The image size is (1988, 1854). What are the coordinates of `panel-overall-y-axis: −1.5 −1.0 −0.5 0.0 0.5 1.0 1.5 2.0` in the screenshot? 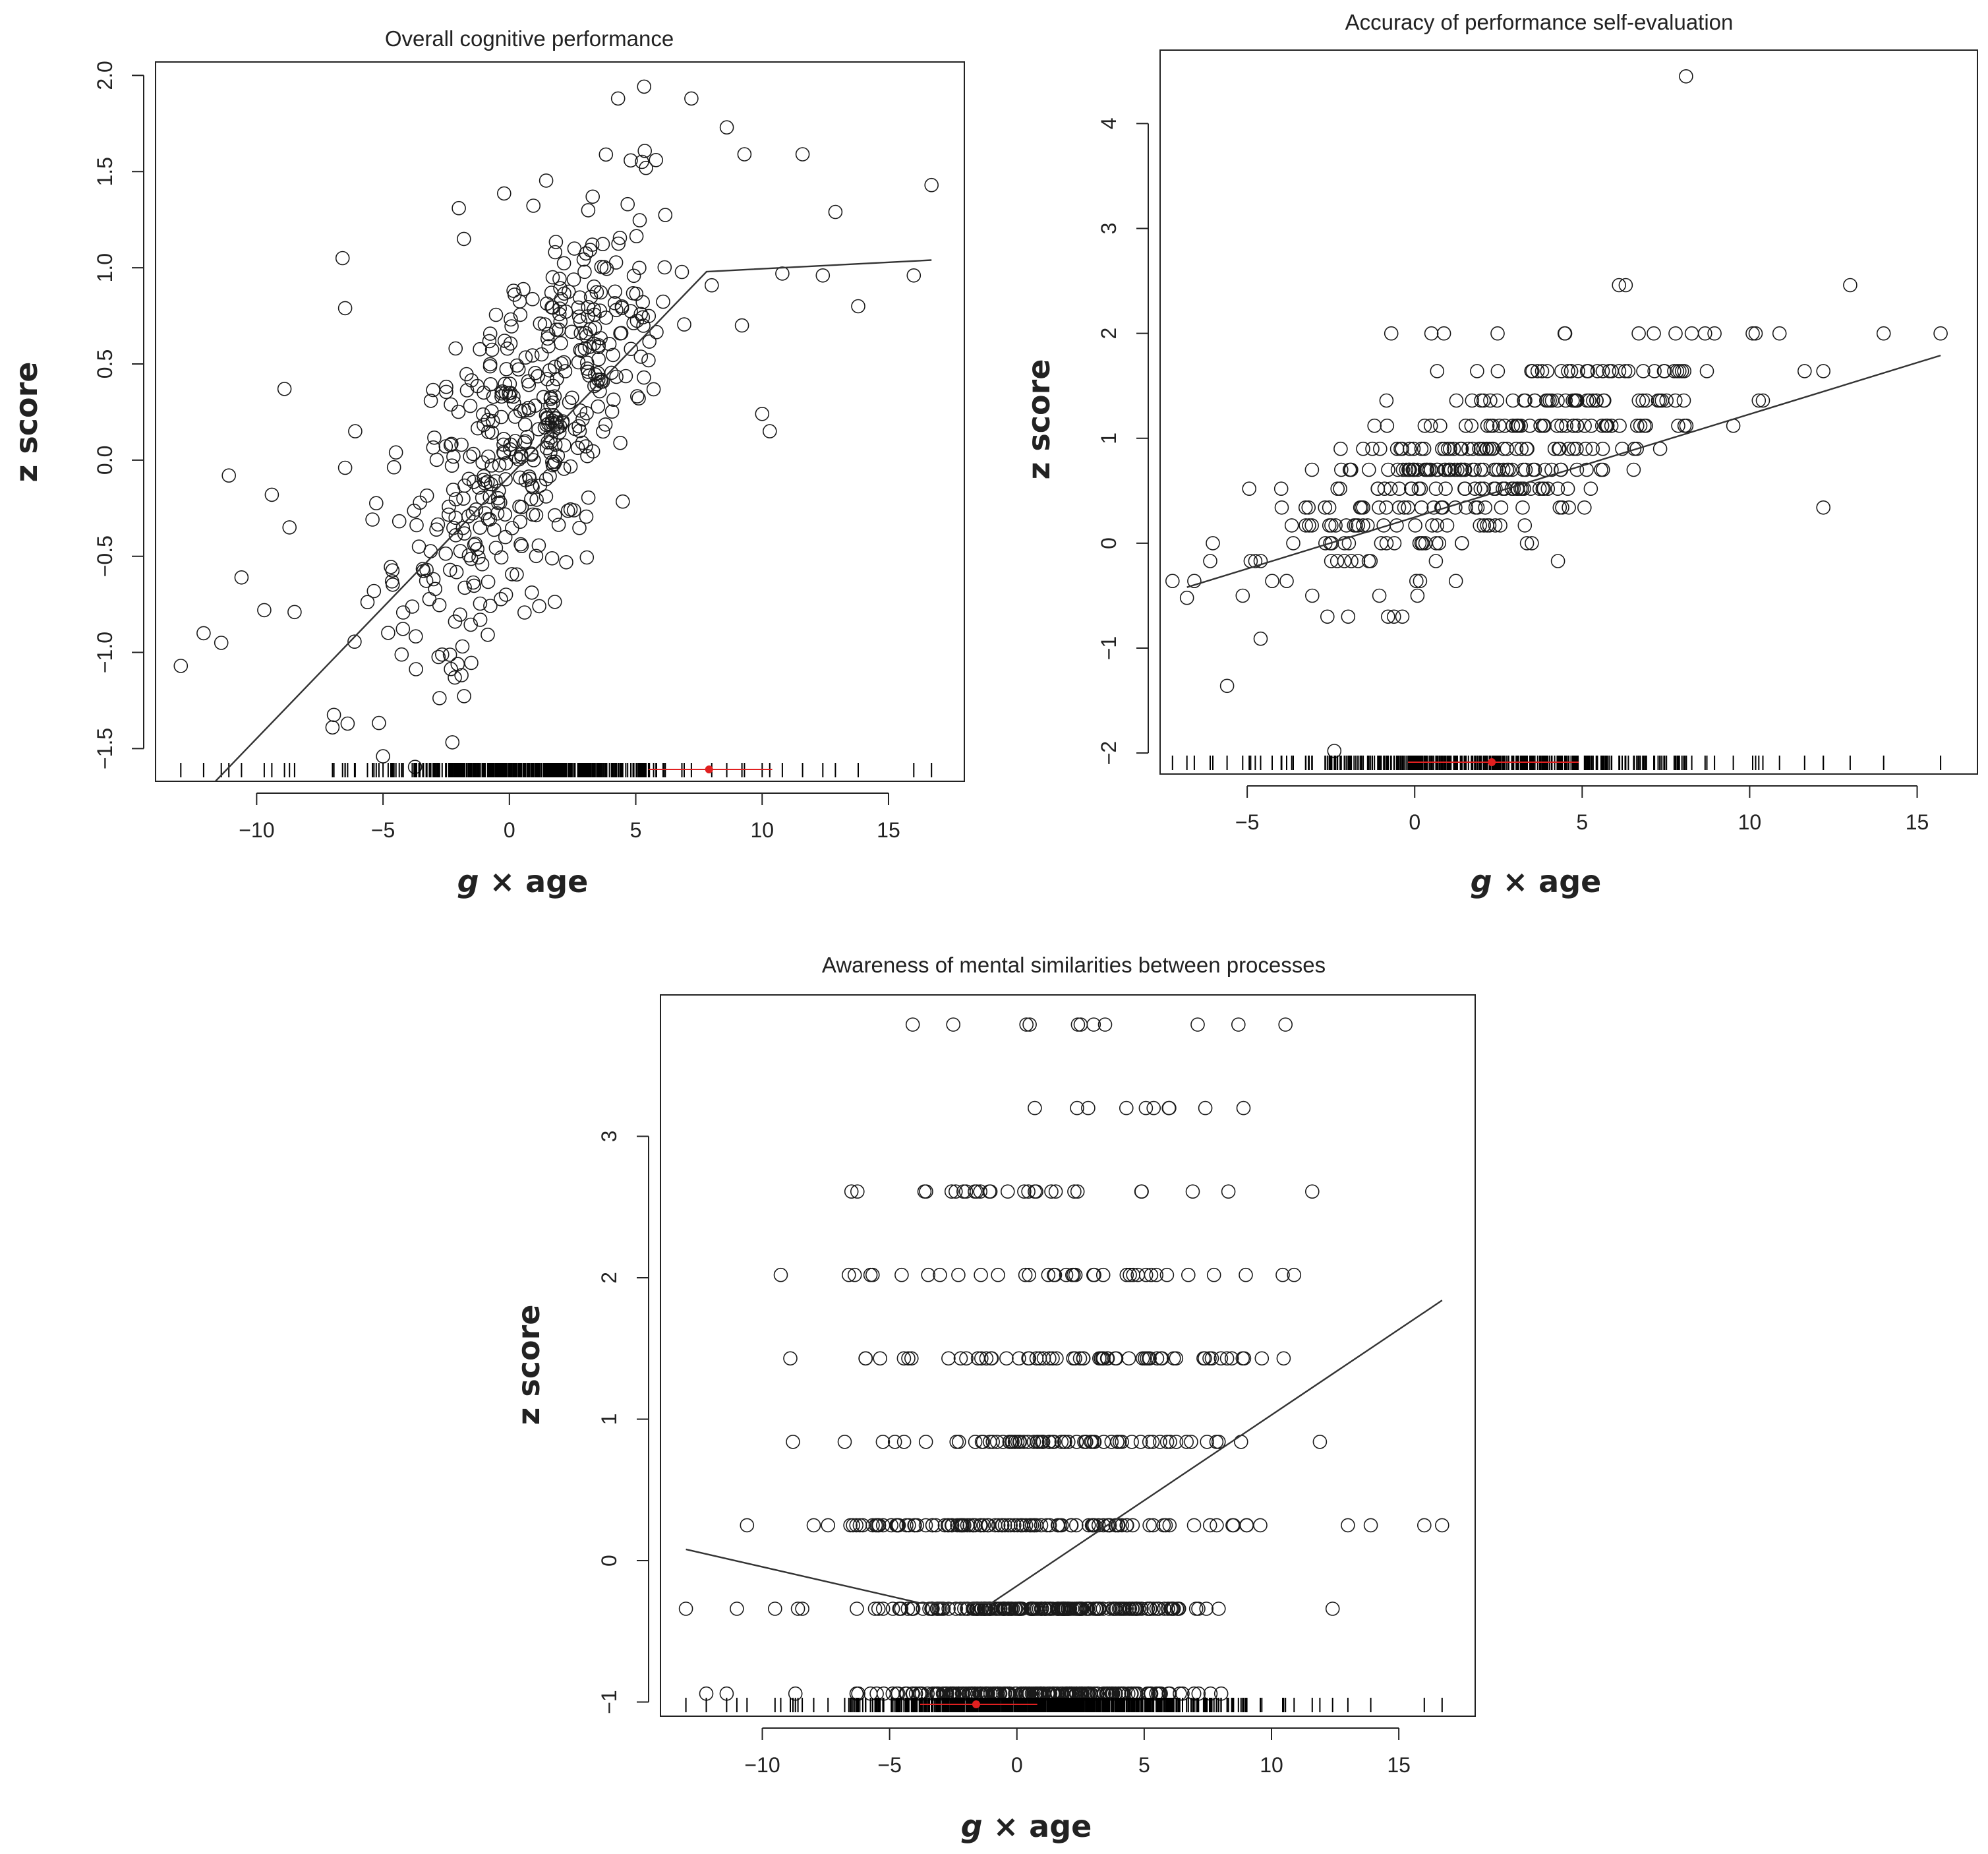 It's located at (118, 415).